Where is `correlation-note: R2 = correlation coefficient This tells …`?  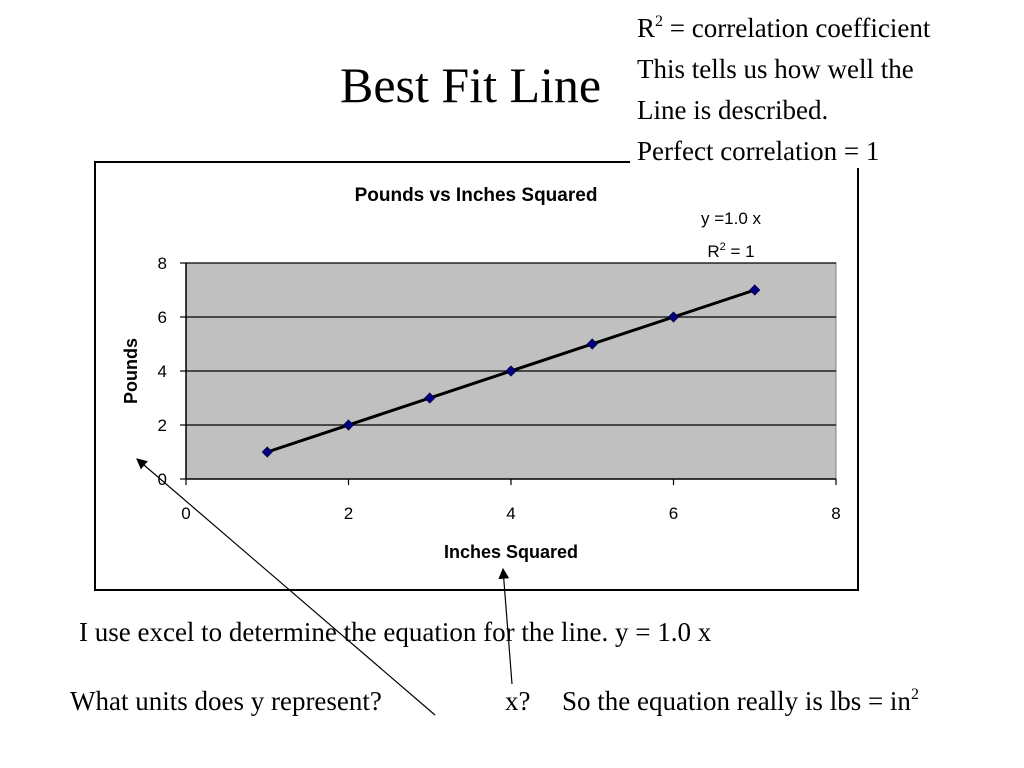 correlation-note: R2 = correlation coefficient This tells … is located at coordinates (827, 88).